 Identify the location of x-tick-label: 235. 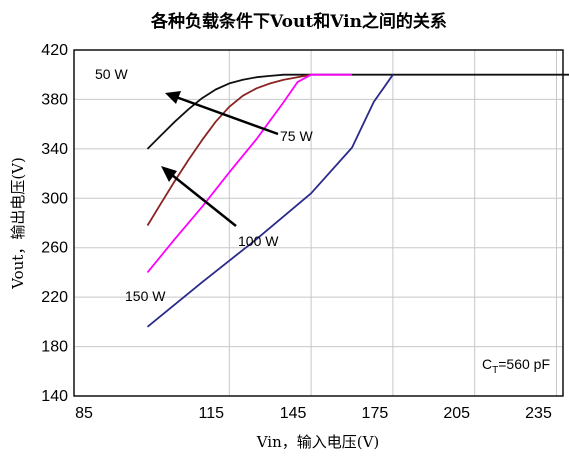
(538, 413).